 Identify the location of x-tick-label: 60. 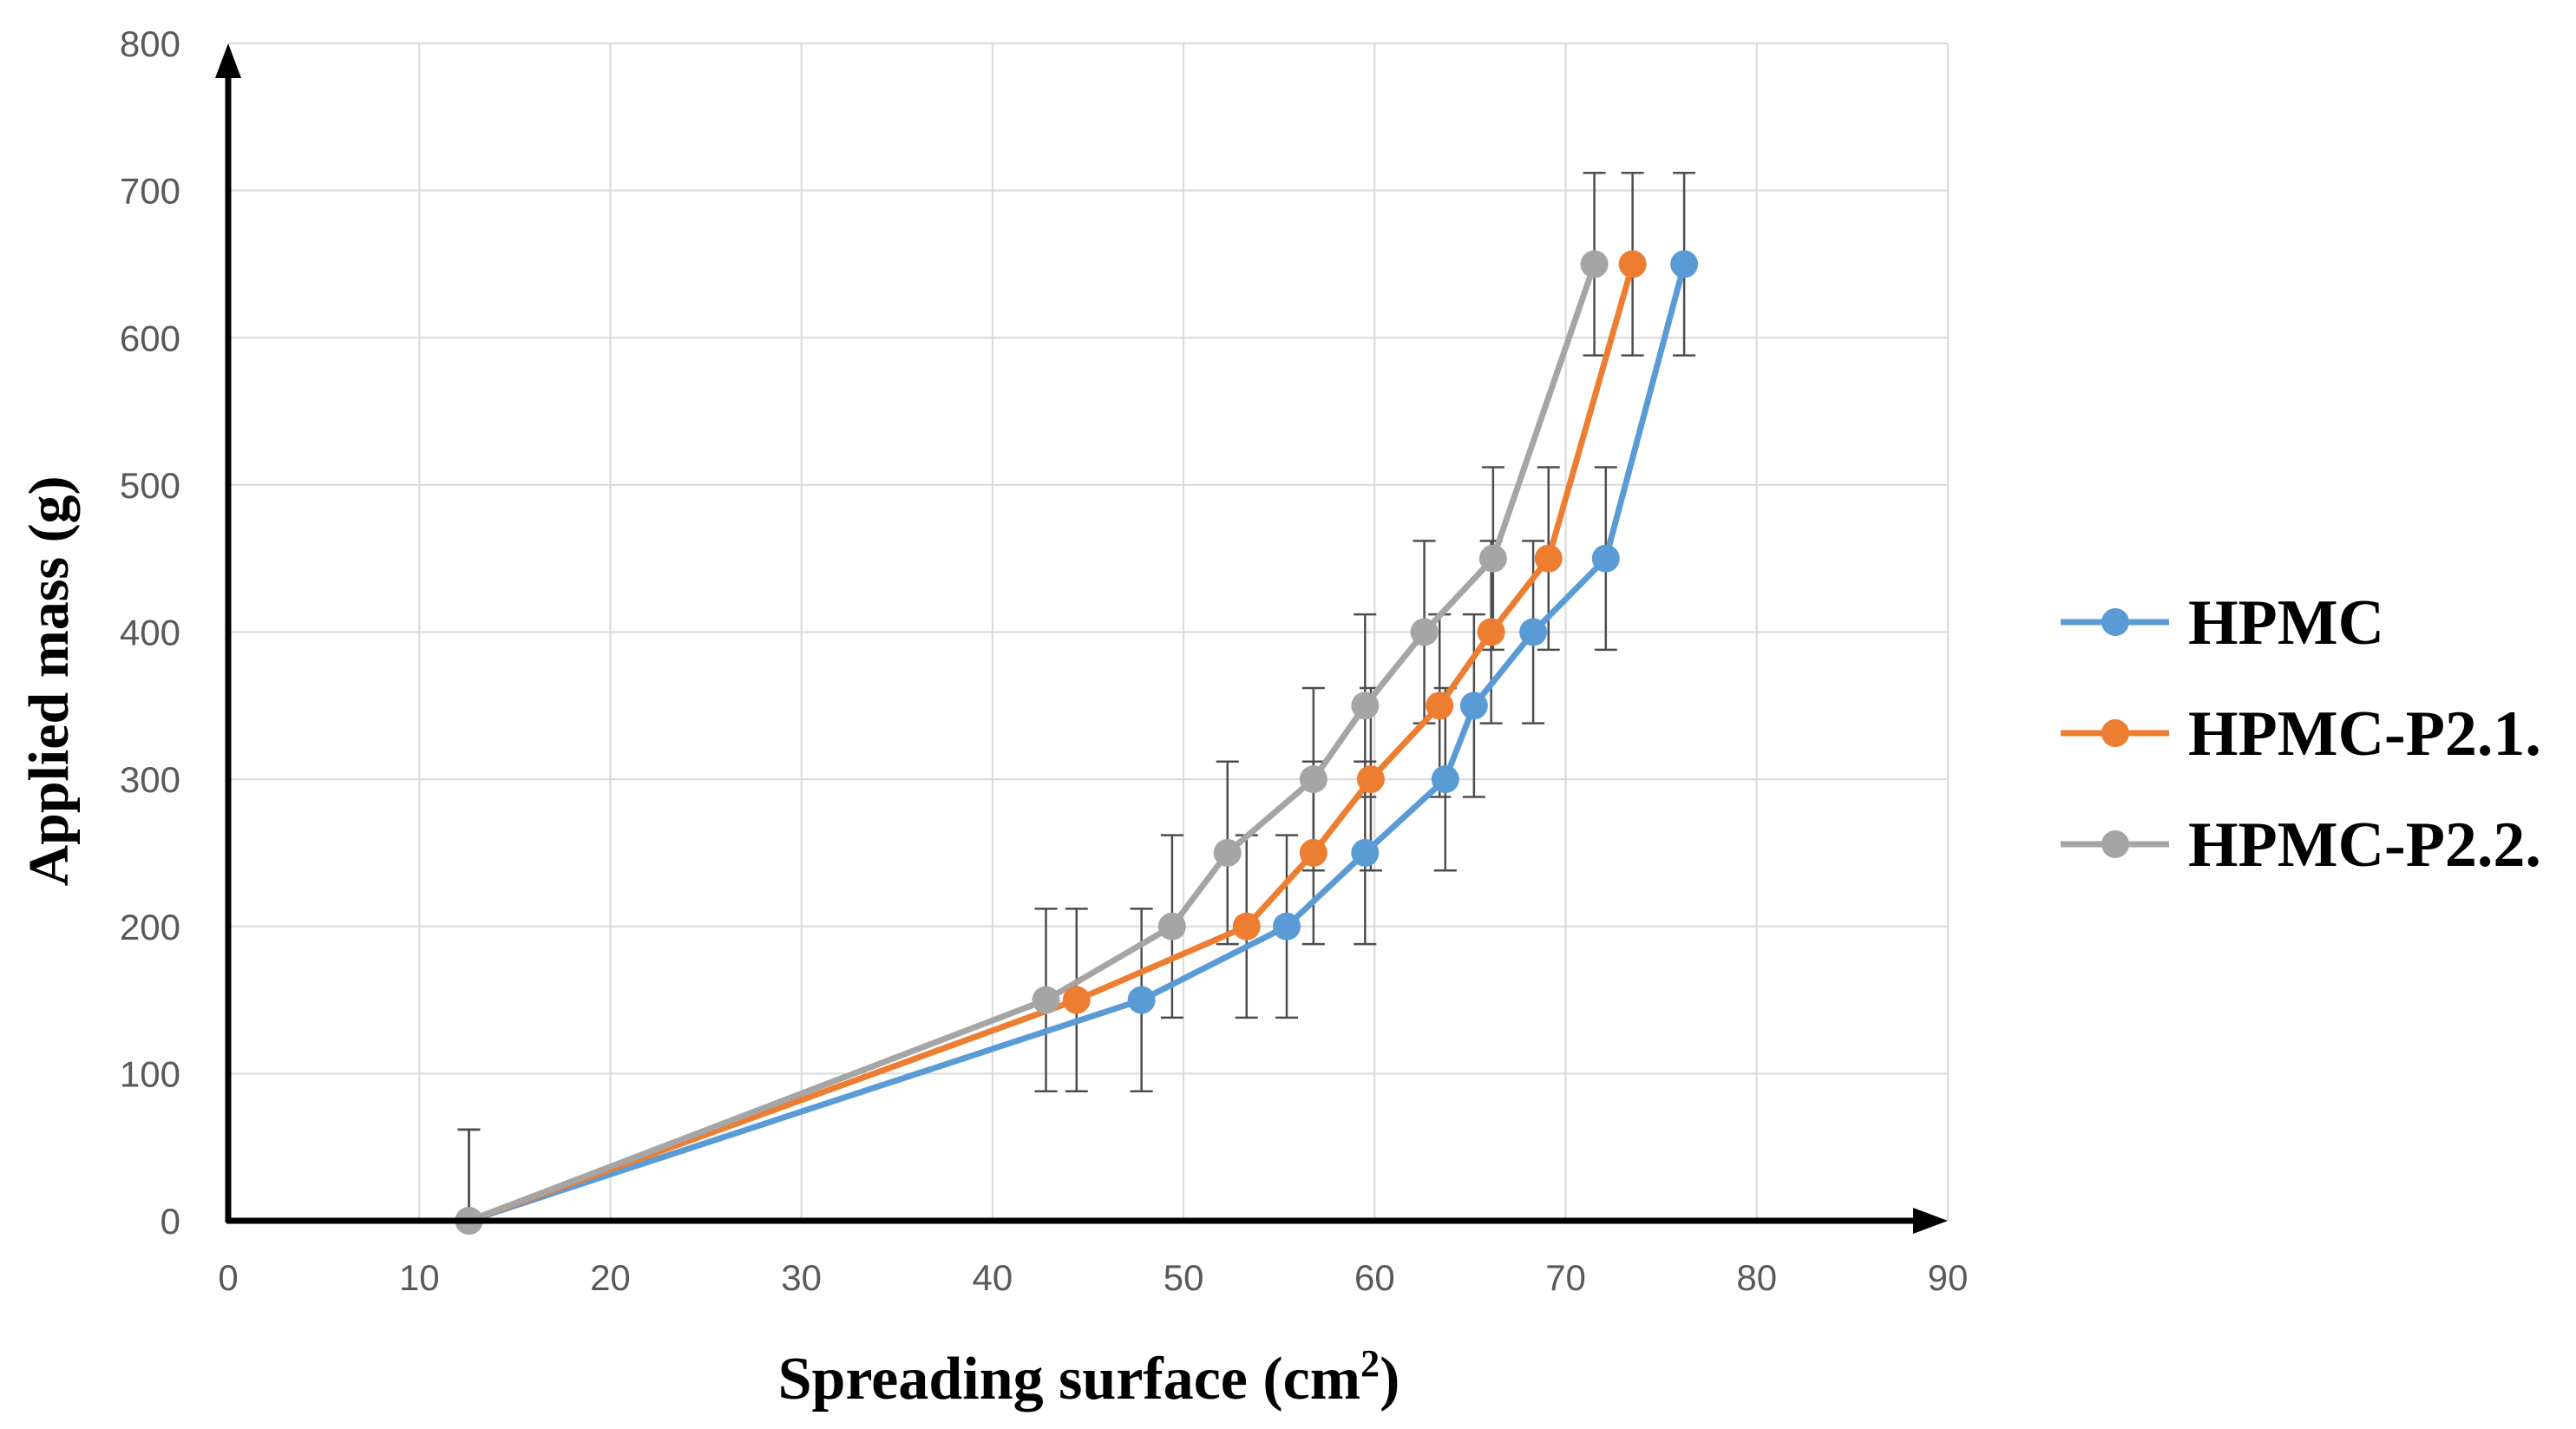
(1374, 1277).